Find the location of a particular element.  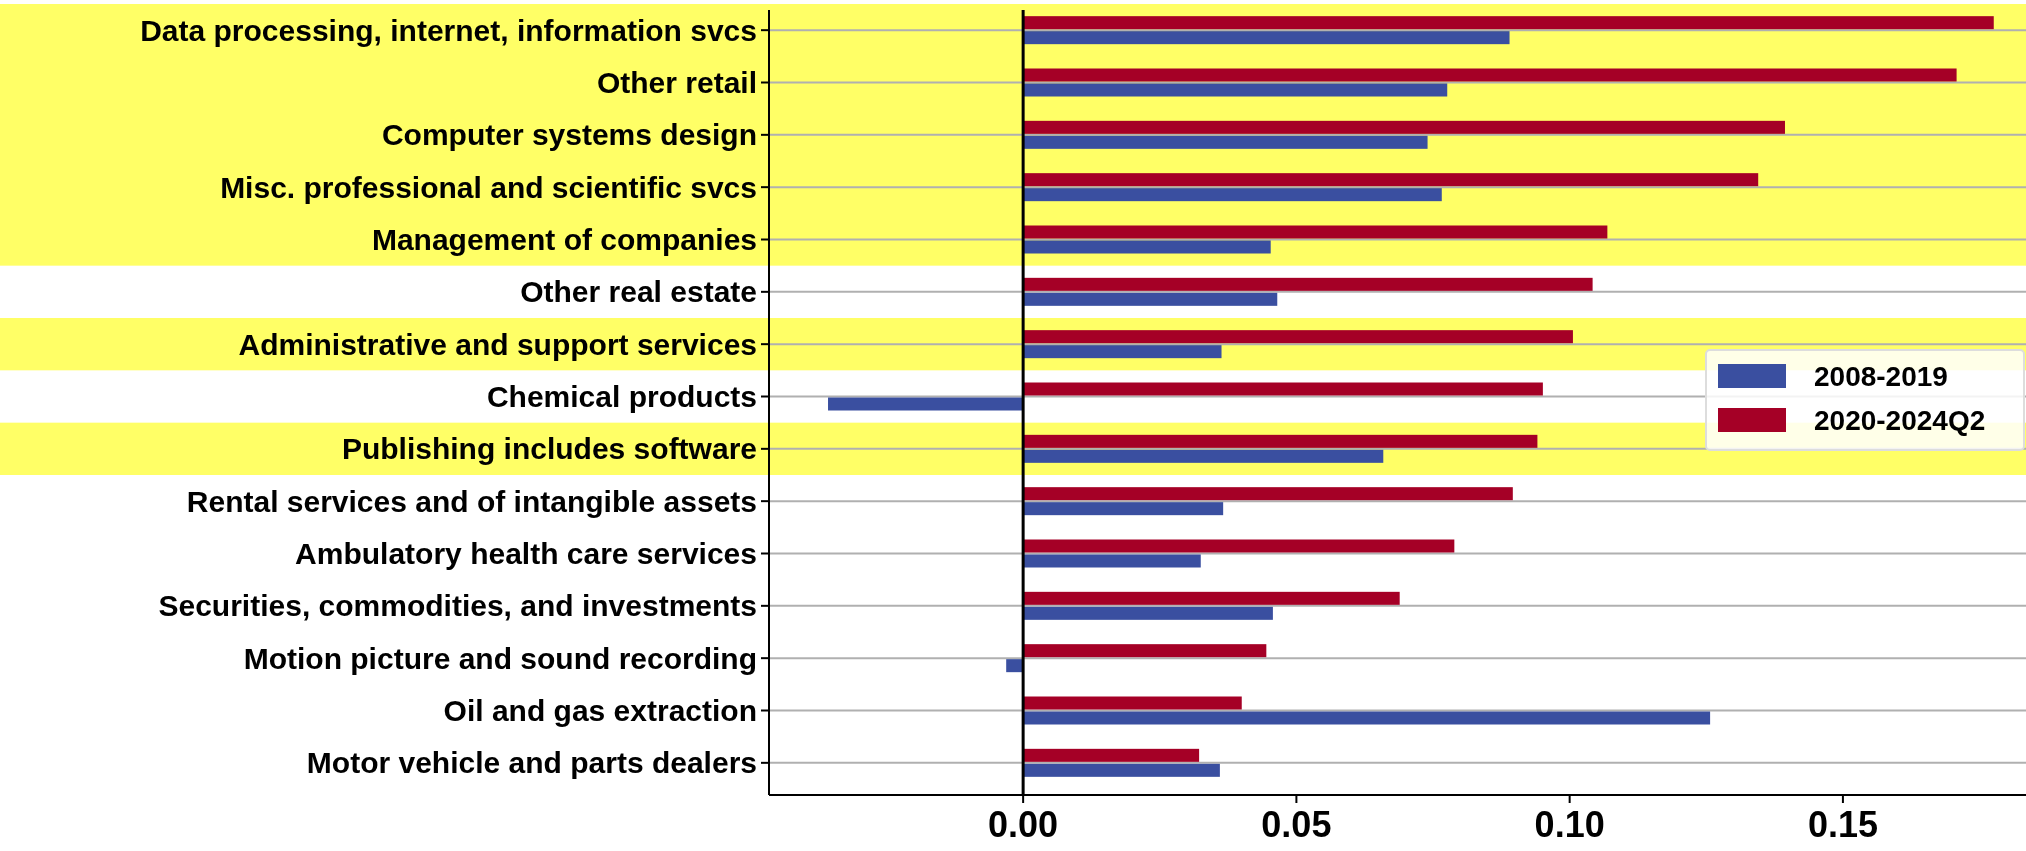

y-tick-label: Computer systems design is located at coordinates (569, 135).